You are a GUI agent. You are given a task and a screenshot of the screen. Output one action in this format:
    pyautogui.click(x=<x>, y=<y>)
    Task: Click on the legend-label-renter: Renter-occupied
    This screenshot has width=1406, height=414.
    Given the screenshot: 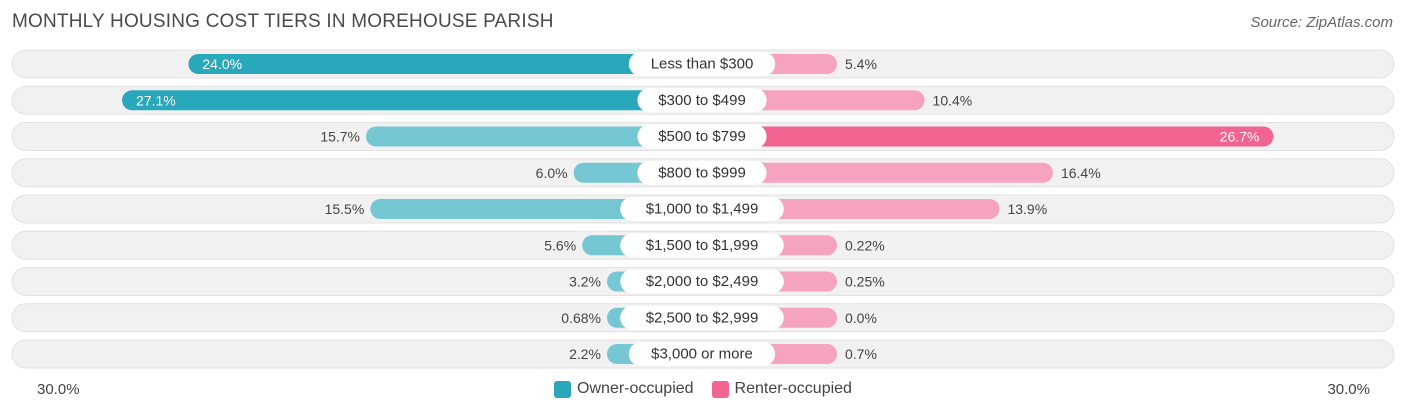 What is the action you would take?
    pyautogui.click(x=793, y=388)
    